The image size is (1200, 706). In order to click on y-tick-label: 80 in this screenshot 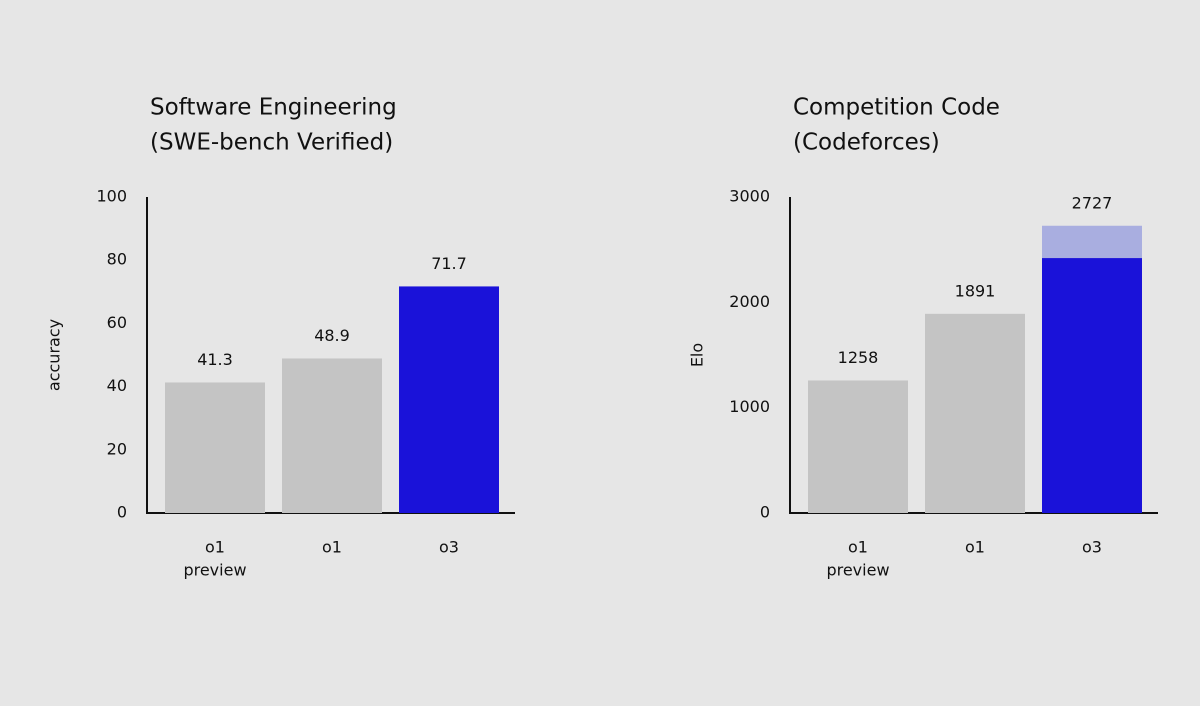, I will do `click(117, 259)`.